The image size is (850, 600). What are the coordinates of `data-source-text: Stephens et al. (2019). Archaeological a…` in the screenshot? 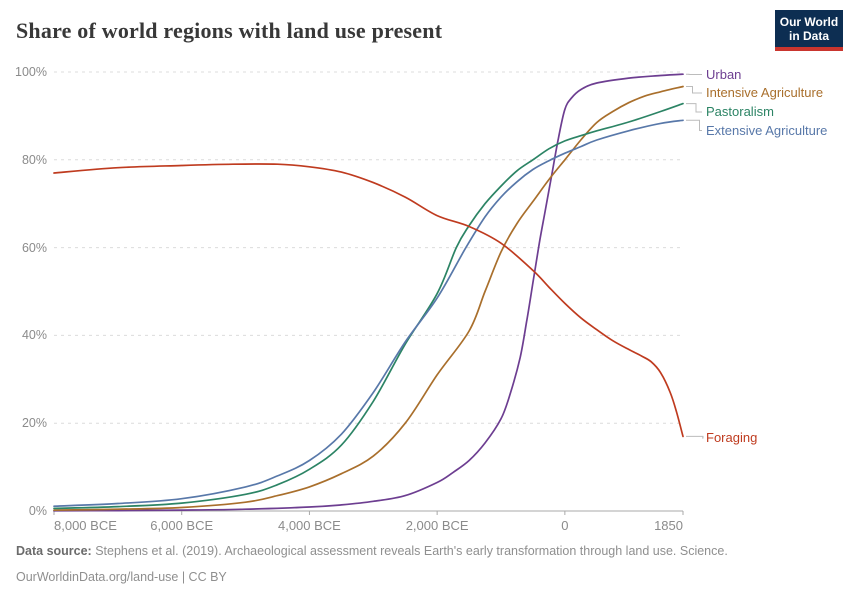 It's located at (411, 551).